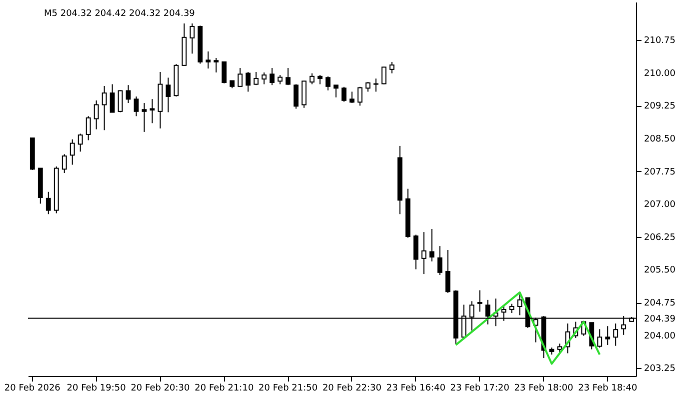  I want to click on y-tick-label: 204.75, so click(660, 303).